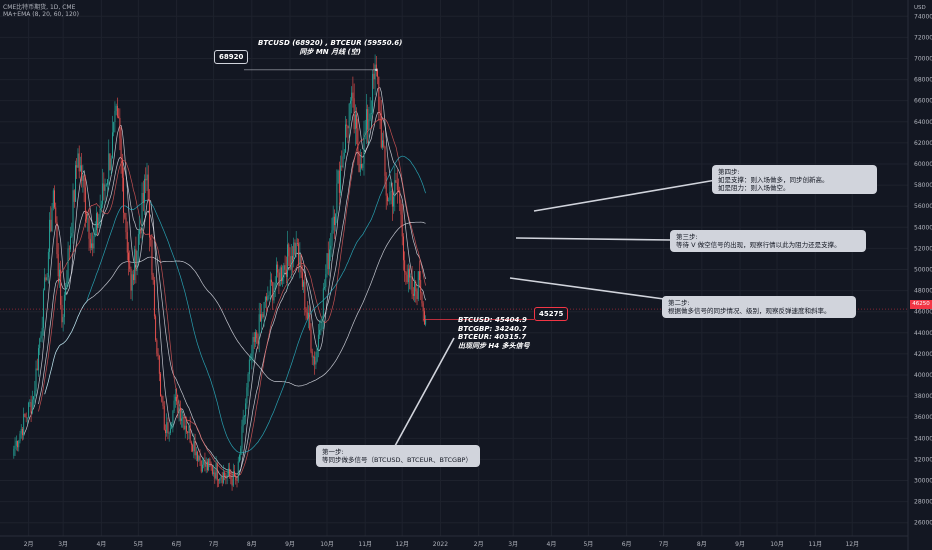  What do you see at coordinates (794, 179) in the screenshot?
I see `note-step-4: 第四步: 如是支撑：则入场做多，同步创新高。 如是阻力：则入场做空。` at bounding box center [794, 179].